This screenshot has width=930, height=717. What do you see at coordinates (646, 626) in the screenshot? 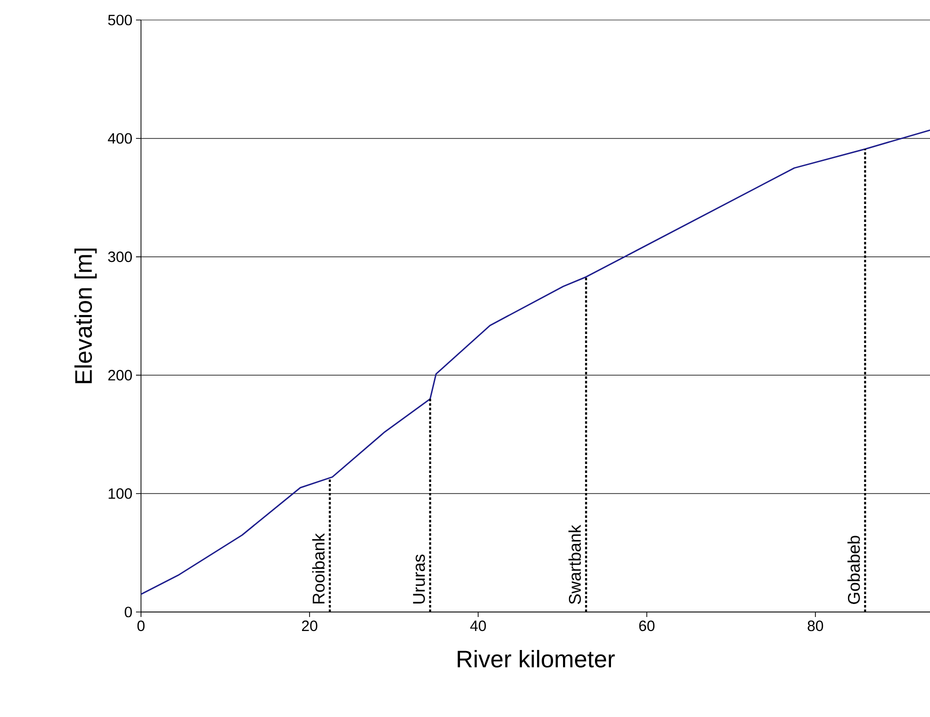
I see `x-tick-label: 60` at bounding box center [646, 626].